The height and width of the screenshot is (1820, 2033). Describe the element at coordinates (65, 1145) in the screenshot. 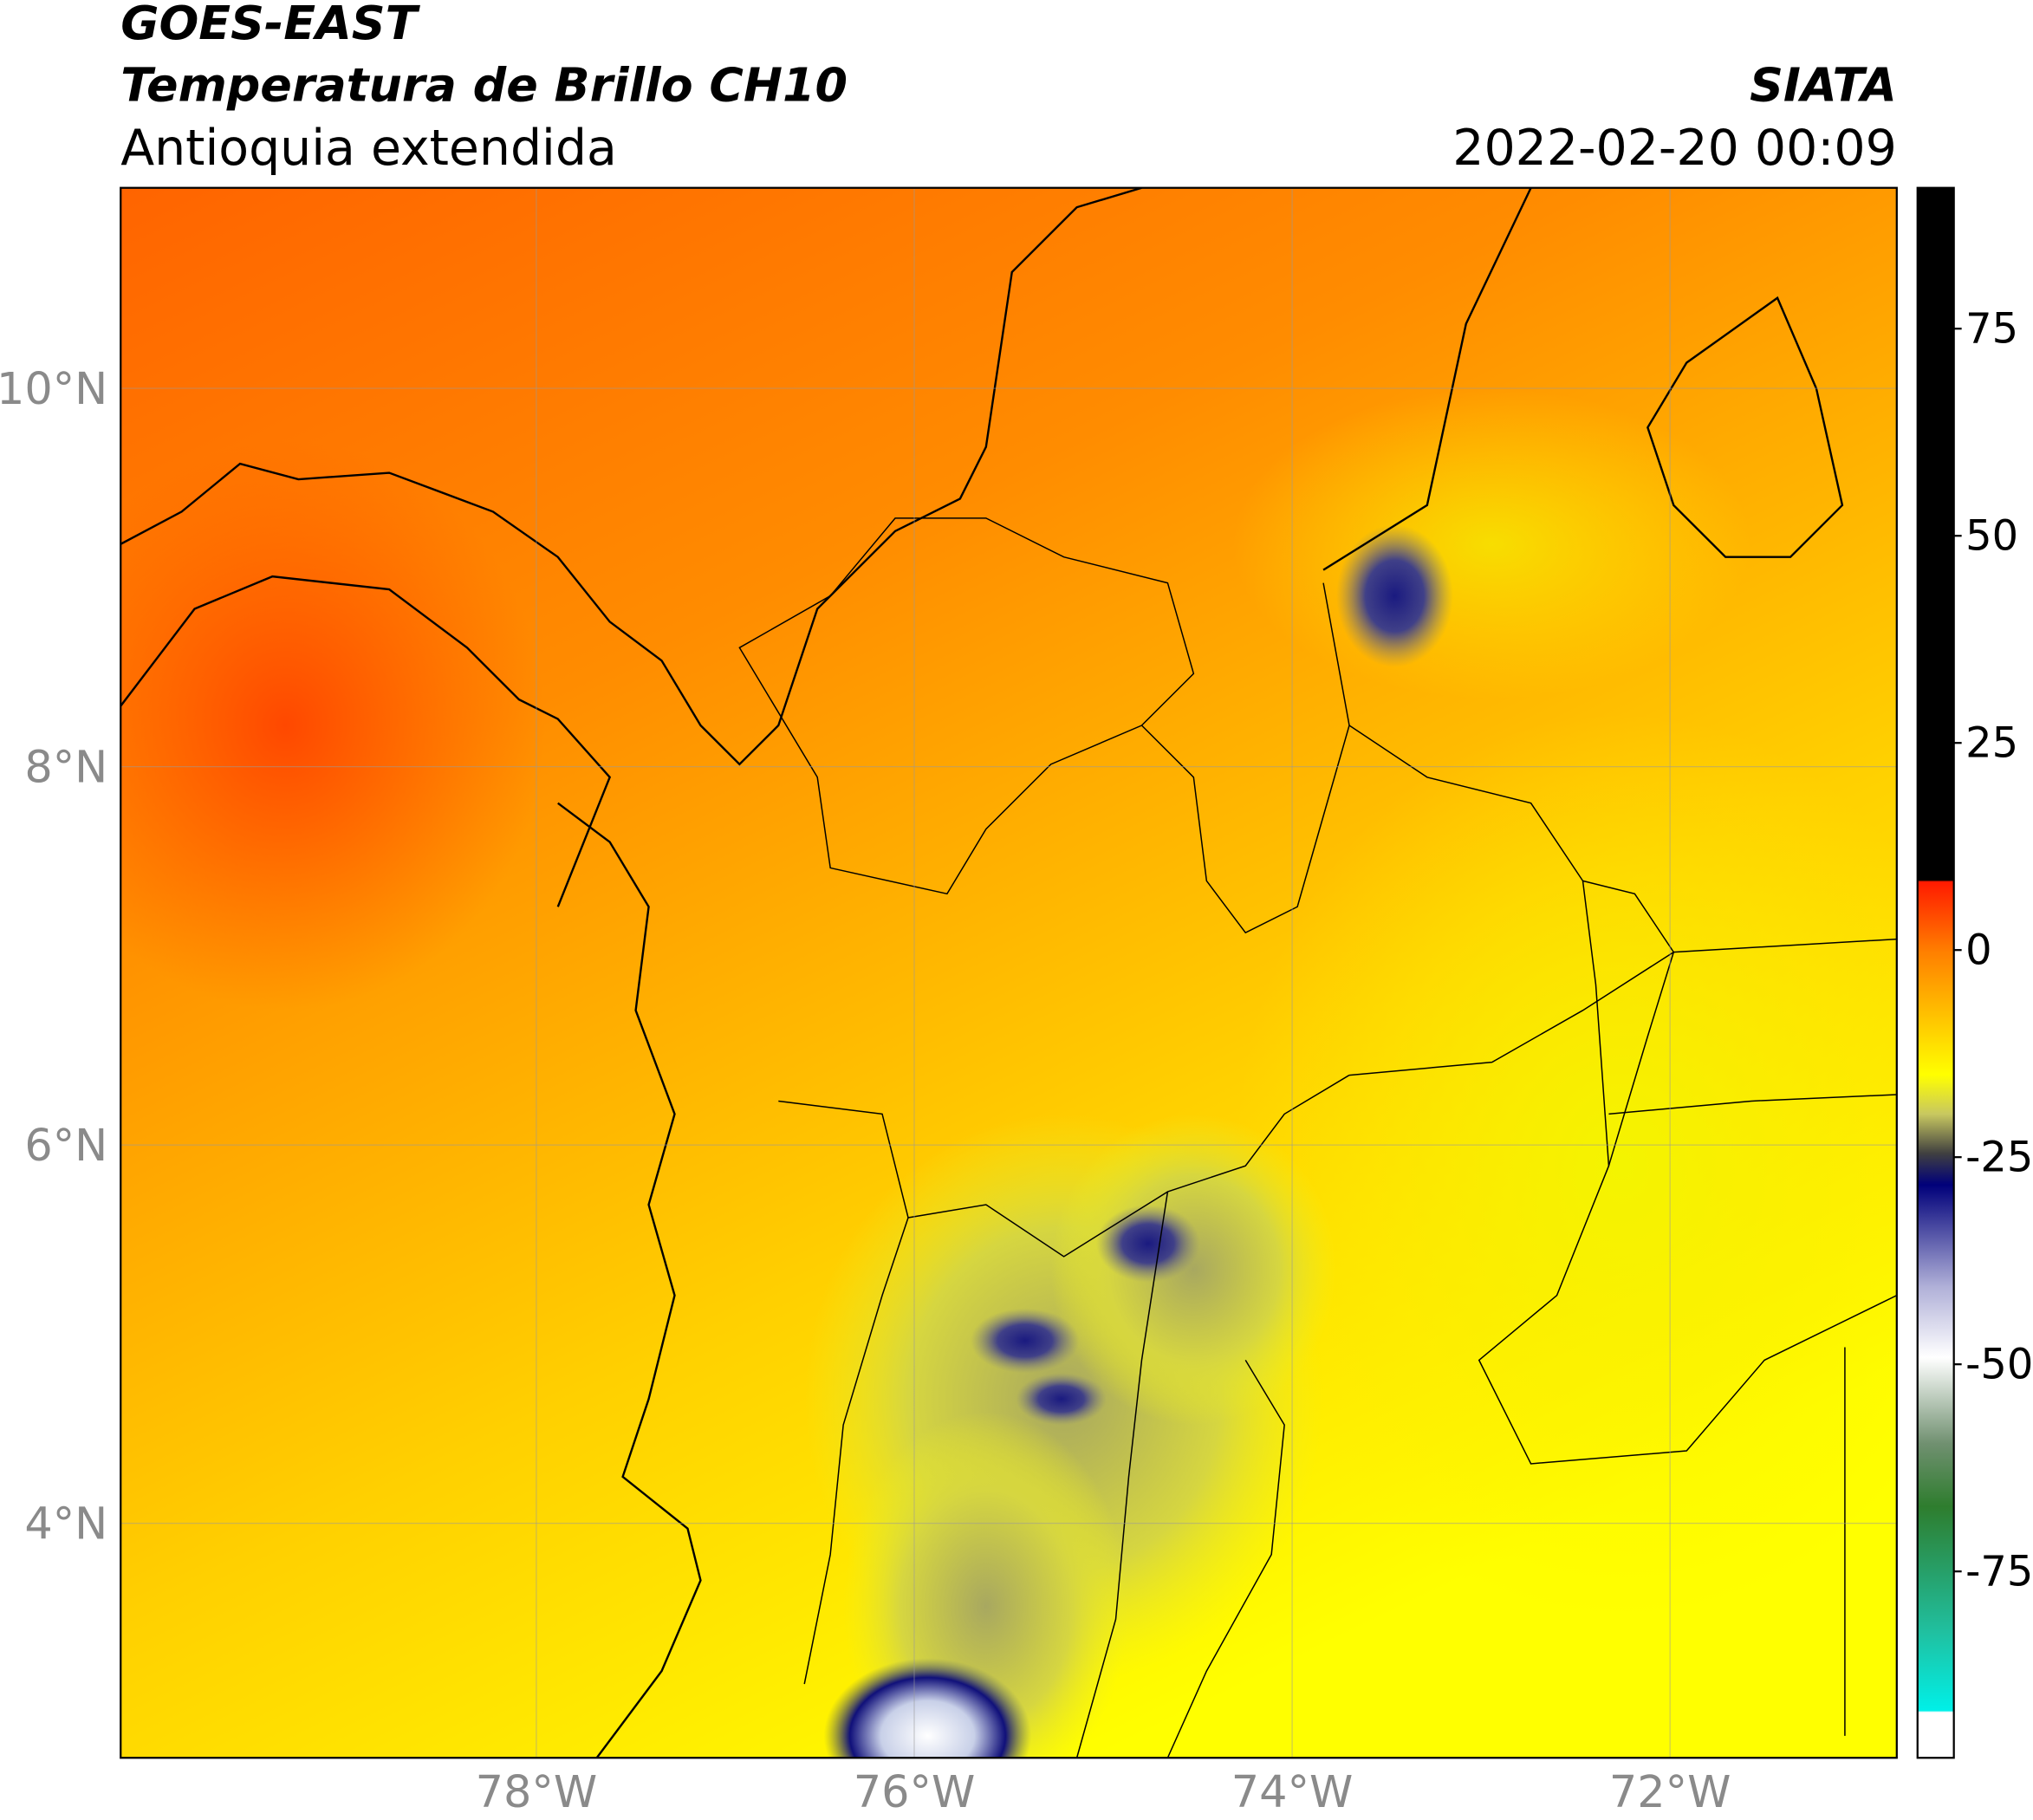

I see `y-tick-label: 6°N` at that location.